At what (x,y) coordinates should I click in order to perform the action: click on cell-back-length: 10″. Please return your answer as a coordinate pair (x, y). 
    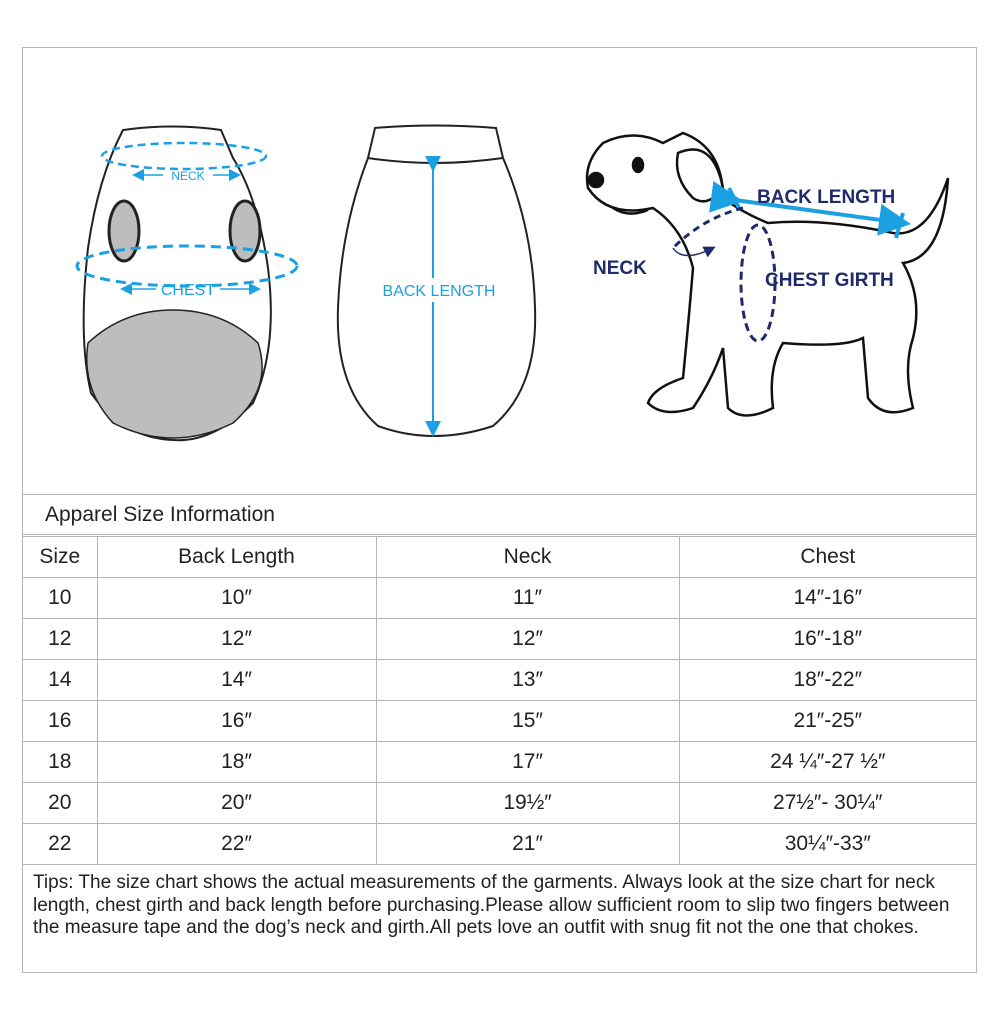
    Looking at the image, I should click on (236, 598).